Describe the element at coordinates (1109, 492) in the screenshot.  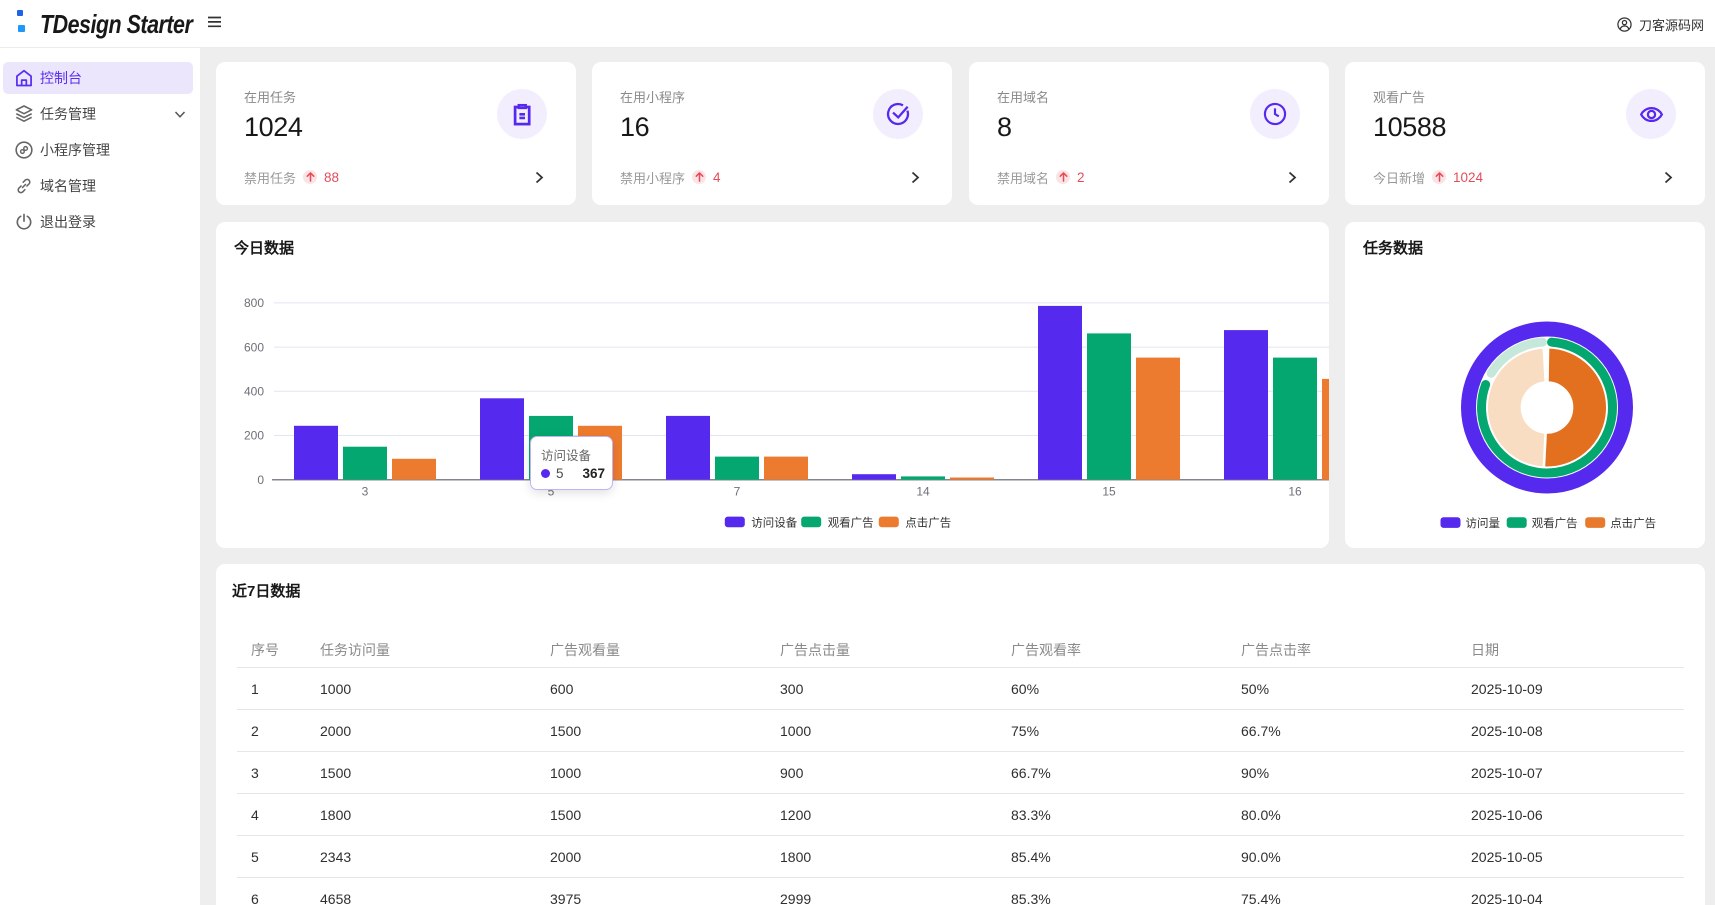
I see `svg-text: 15` at that location.